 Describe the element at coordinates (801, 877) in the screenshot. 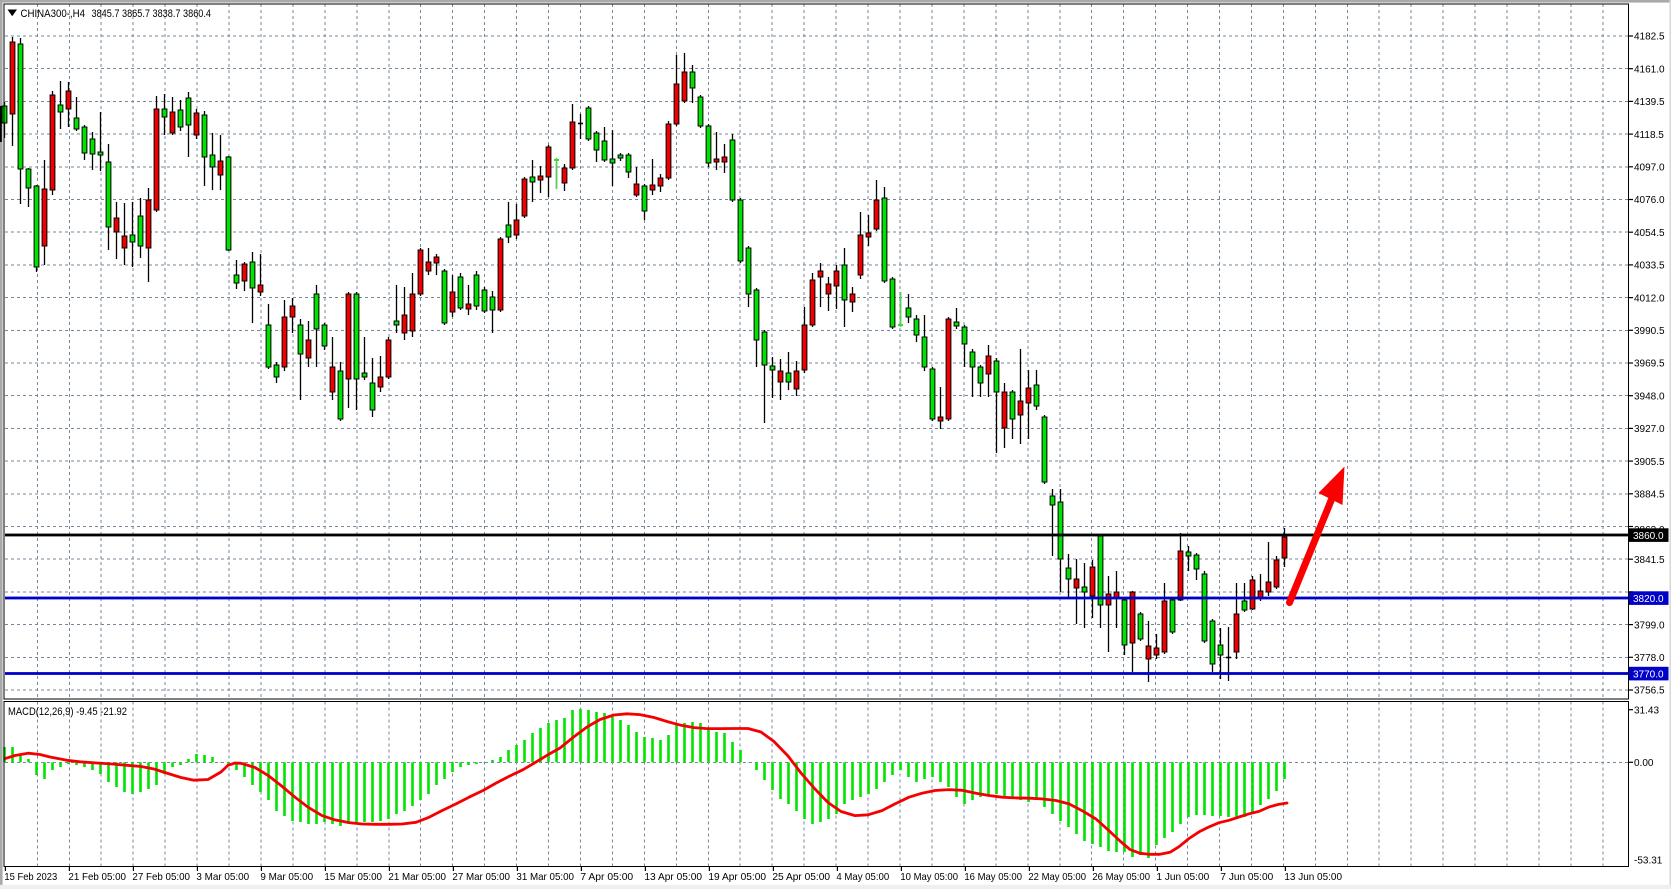

I see `svg-text: 25 Apr 05:00` at that location.